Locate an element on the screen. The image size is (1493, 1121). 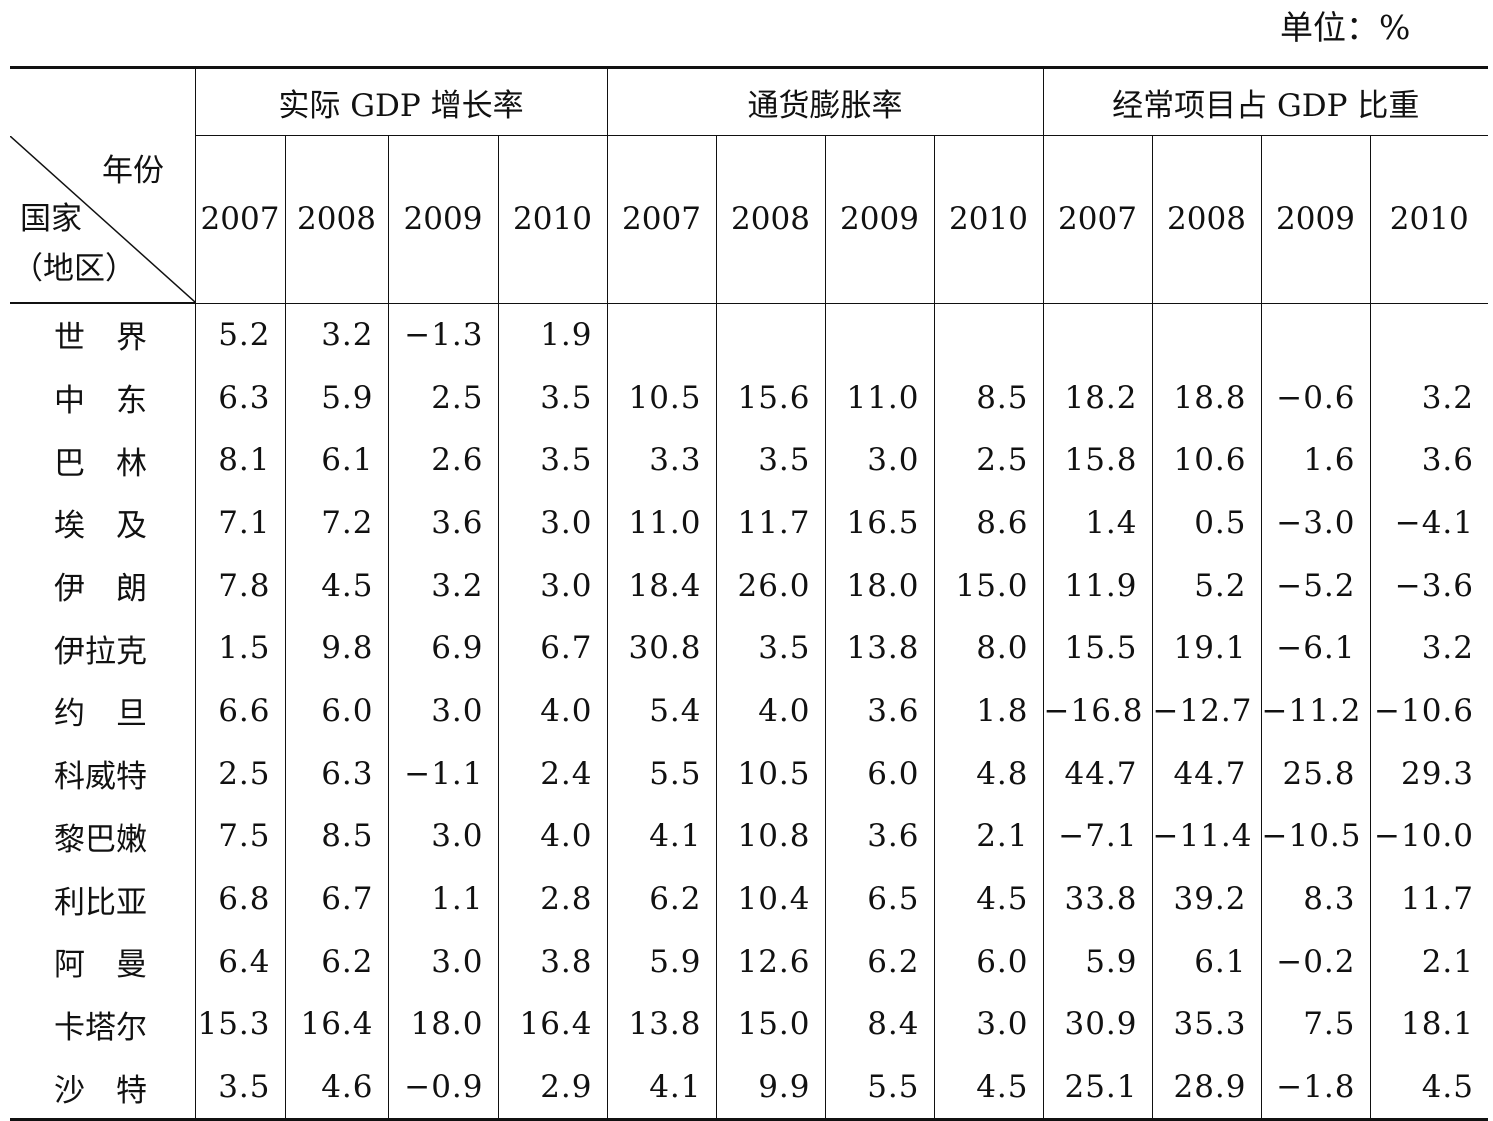
blank-corner-top is located at coordinates (102, 102).